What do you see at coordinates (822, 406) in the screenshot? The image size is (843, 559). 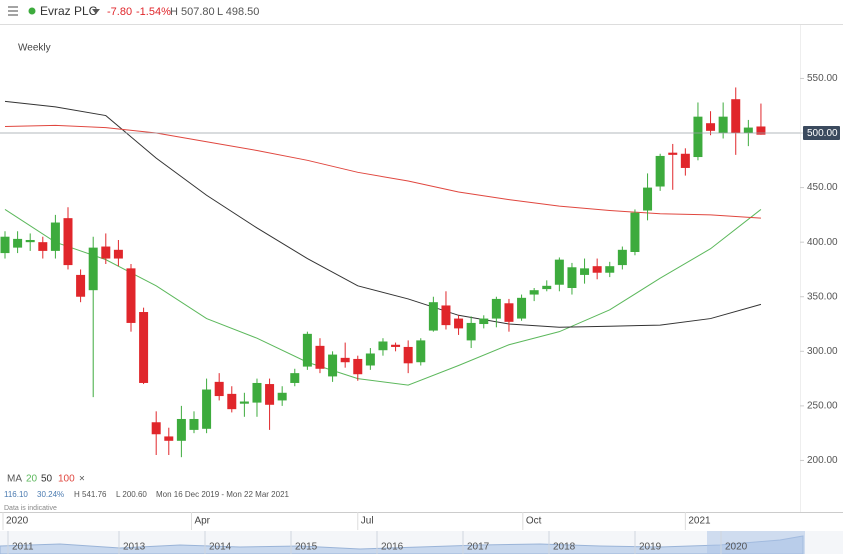 I see `y-tick-label: 250.00` at bounding box center [822, 406].